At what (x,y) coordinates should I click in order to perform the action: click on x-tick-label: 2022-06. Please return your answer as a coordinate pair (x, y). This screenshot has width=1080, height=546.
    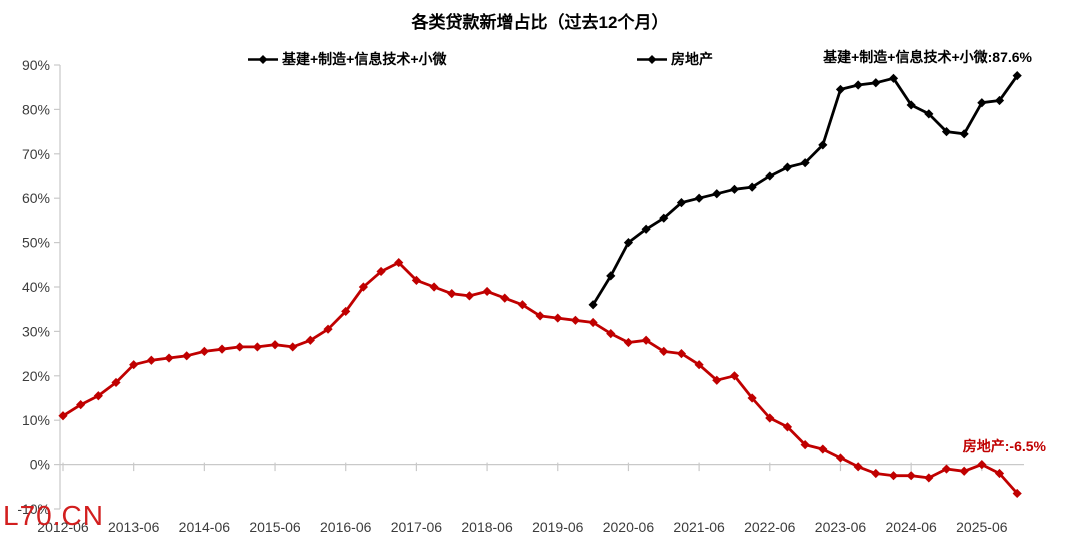
    Looking at the image, I should click on (770, 527).